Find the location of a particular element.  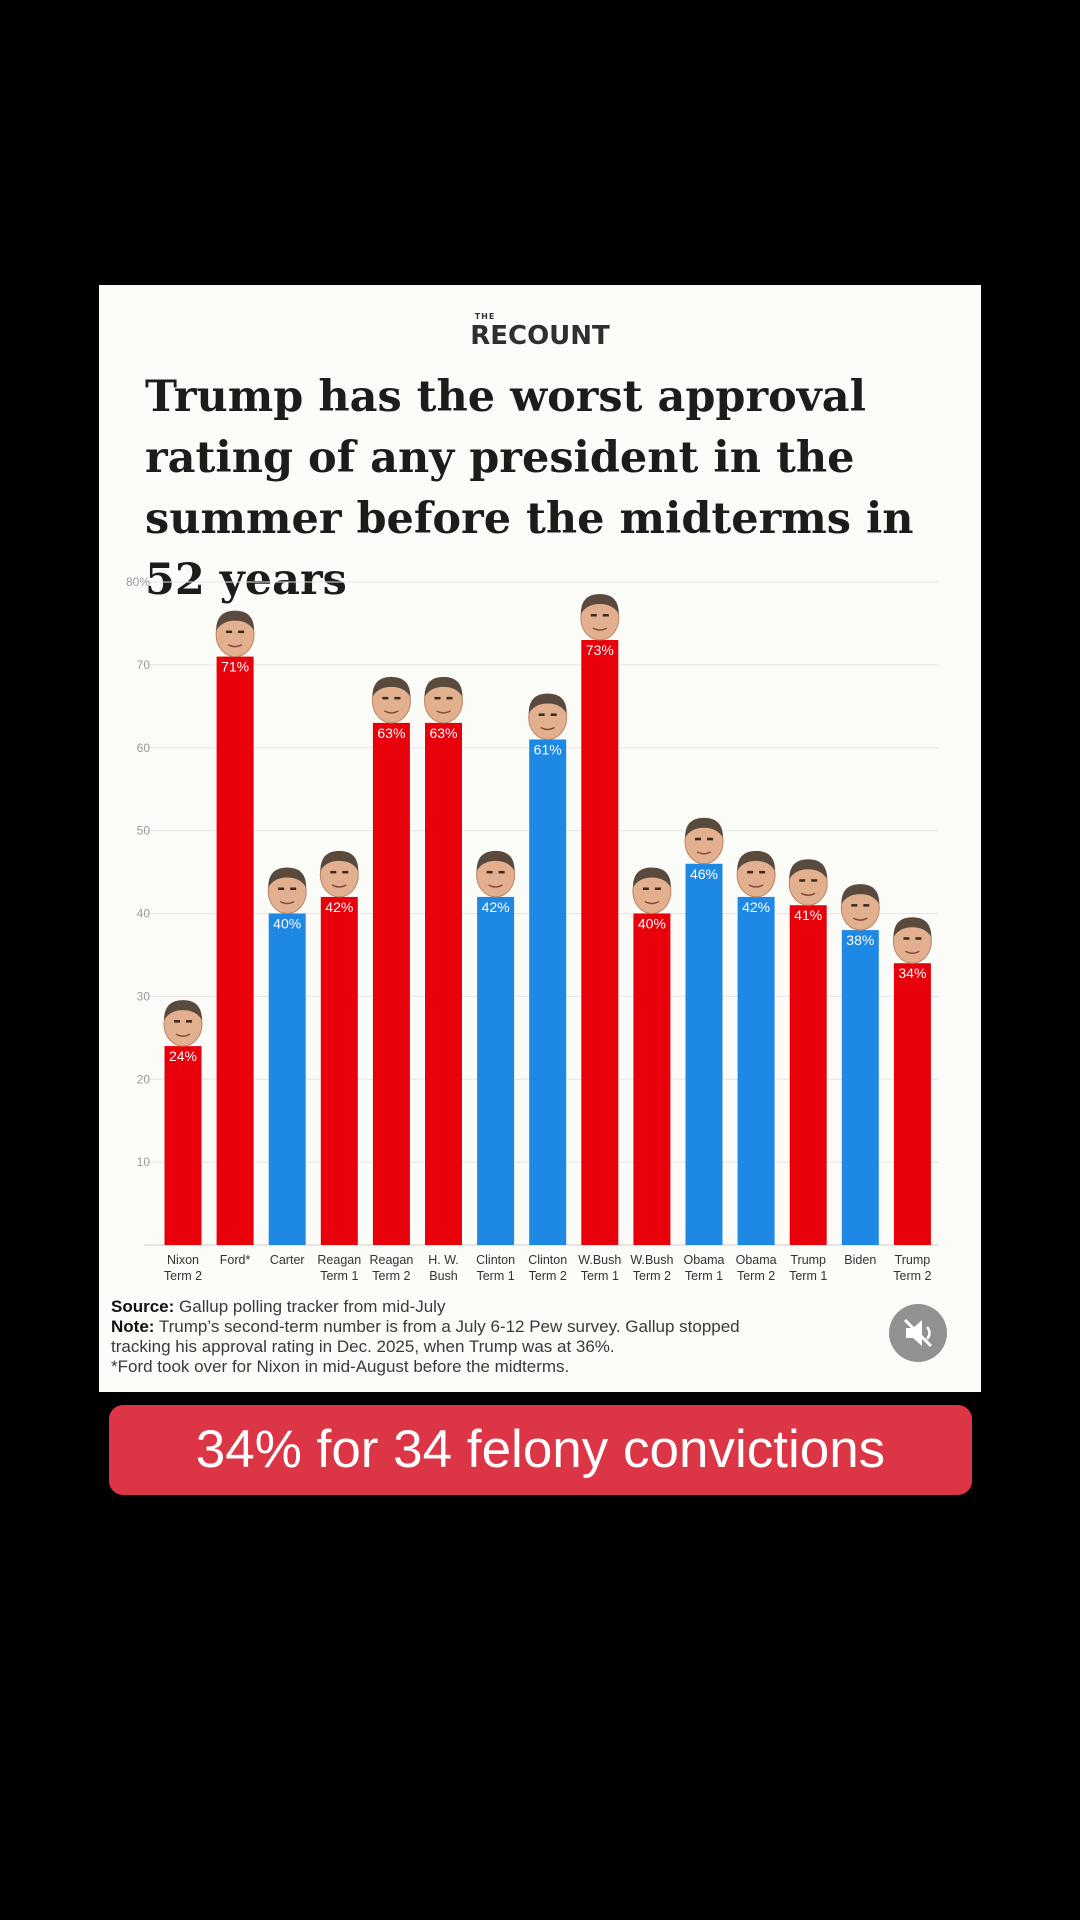

bar-value-label: 71% is located at coordinates (235, 667).